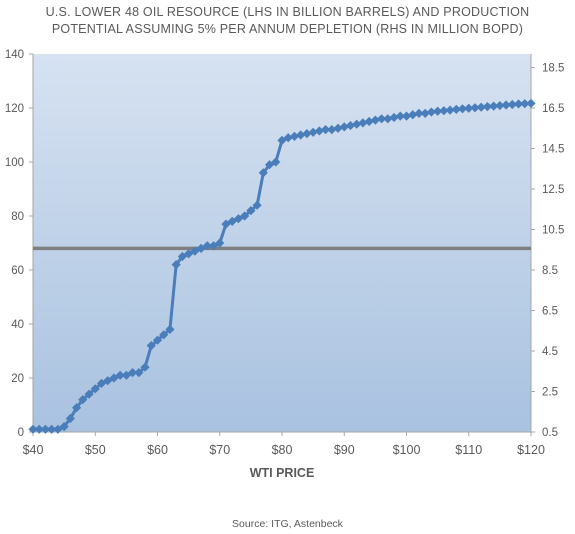  Describe the element at coordinates (282, 473) in the screenshot. I see `x-axis-title: WTI PRICE` at that location.